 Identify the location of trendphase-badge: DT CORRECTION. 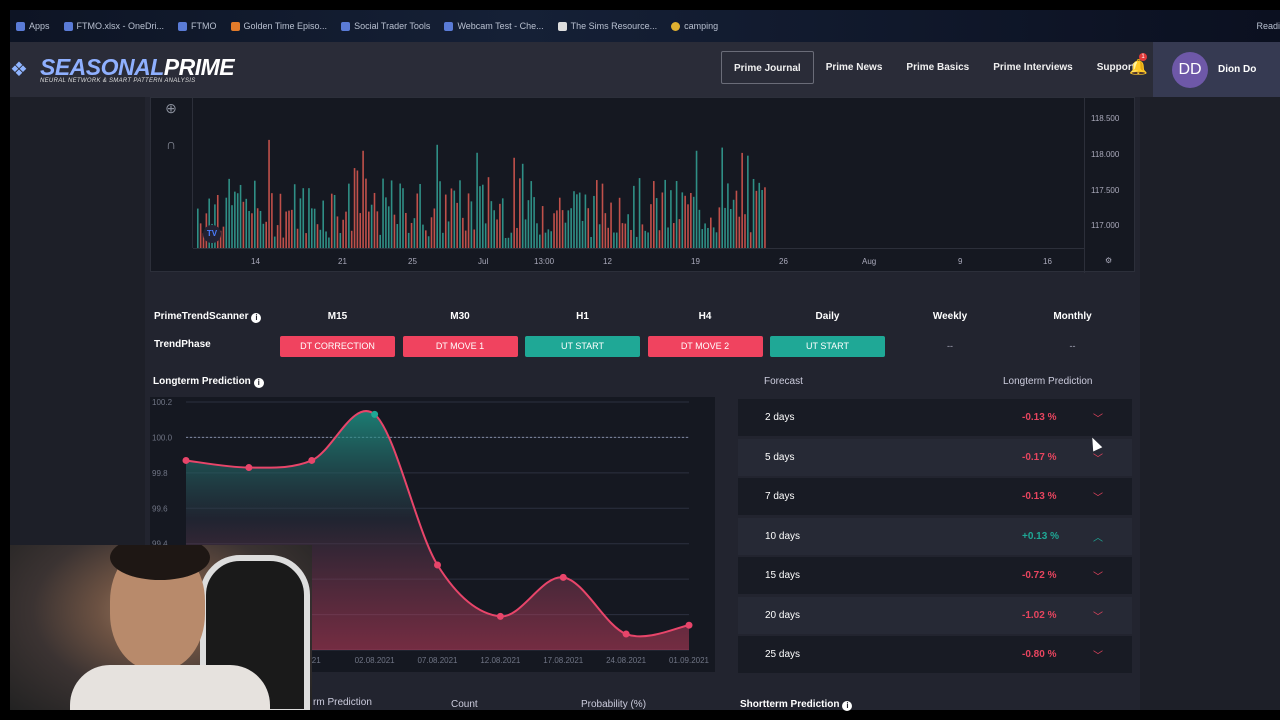
(337, 346).